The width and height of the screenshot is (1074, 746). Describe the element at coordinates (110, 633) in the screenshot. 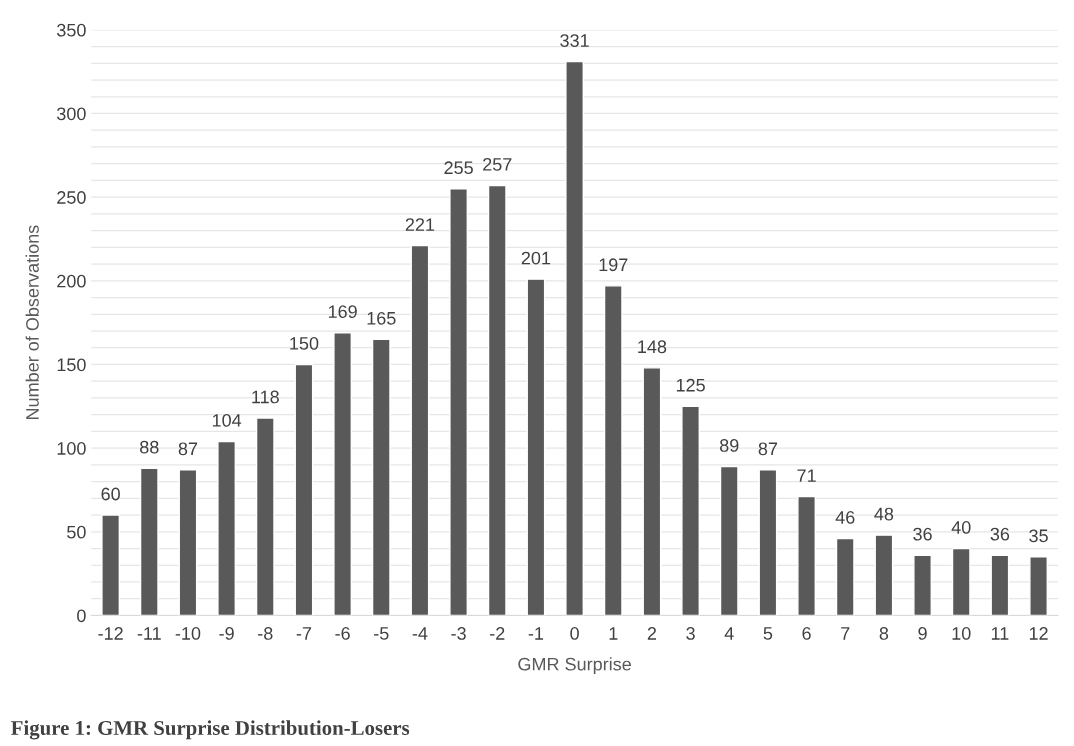

I see `x-tick-label: -12` at that location.